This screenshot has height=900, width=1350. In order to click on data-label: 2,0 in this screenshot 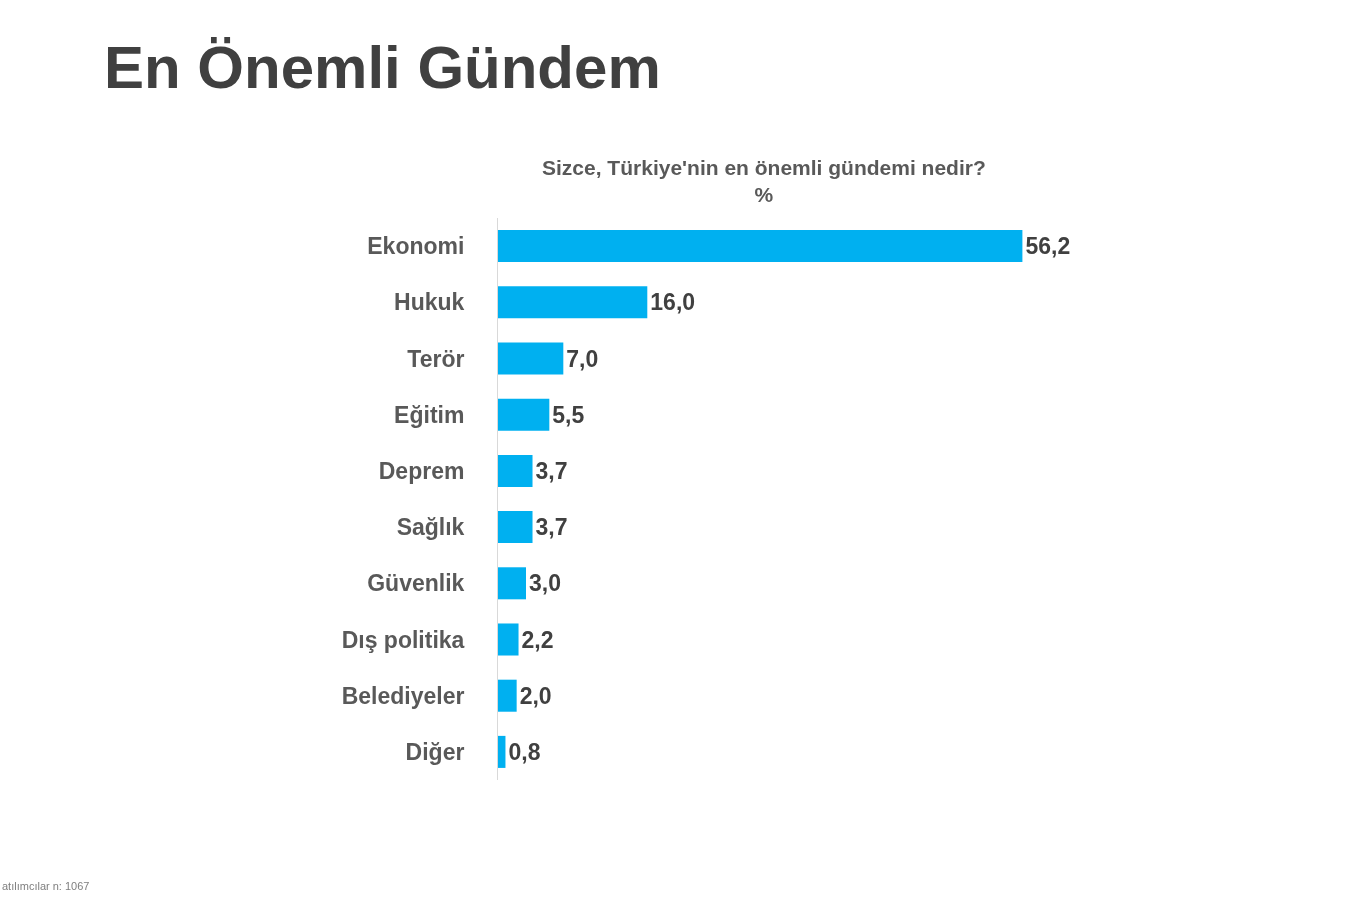, I will do `click(535, 695)`.